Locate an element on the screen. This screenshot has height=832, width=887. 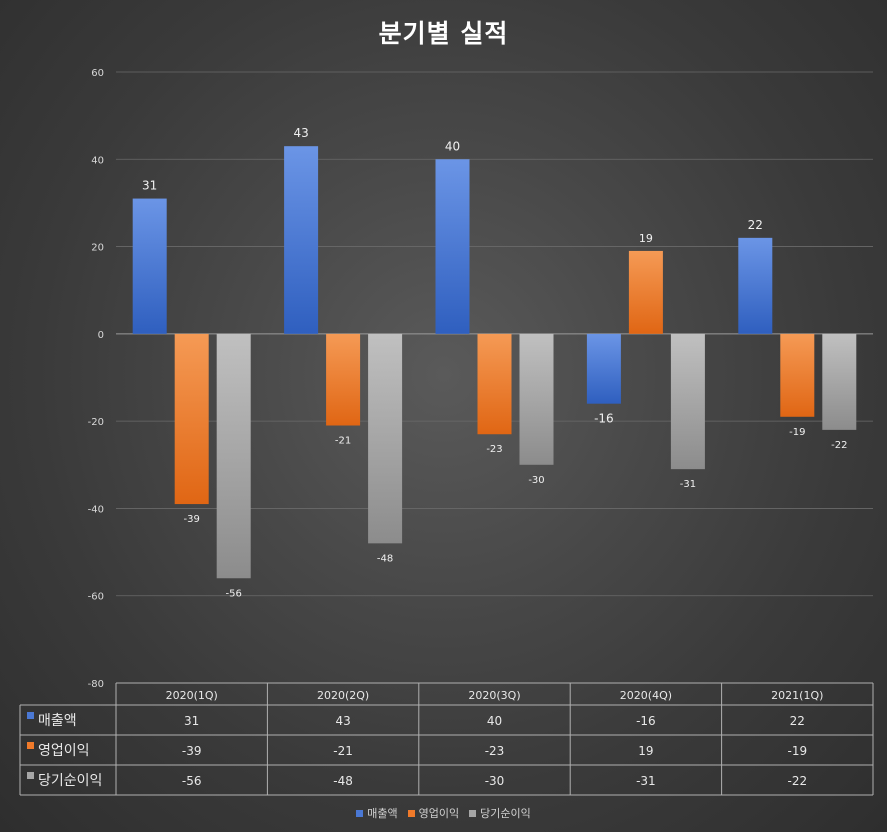
bar-매출액-2020(2Q) is located at coordinates (301, 240).